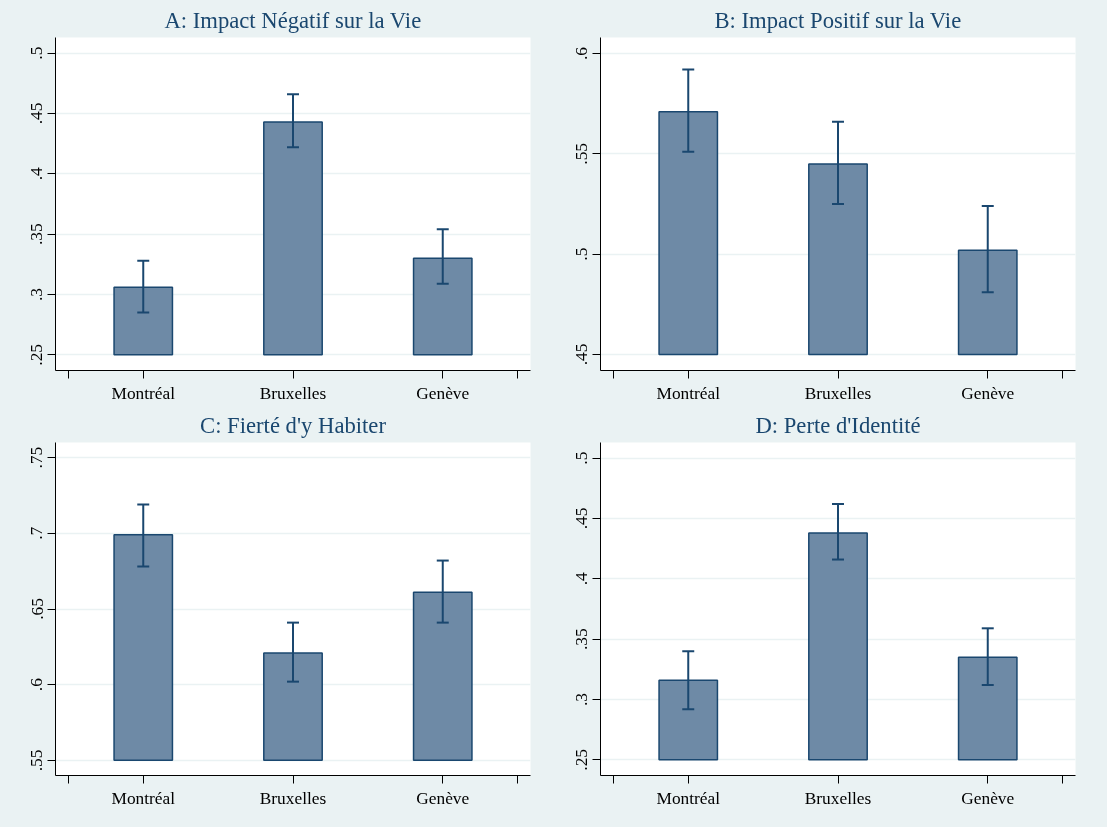 The image size is (1107, 827). What do you see at coordinates (37, 457) in the screenshot?
I see `y-tick-label: .75` at bounding box center [37, 457].